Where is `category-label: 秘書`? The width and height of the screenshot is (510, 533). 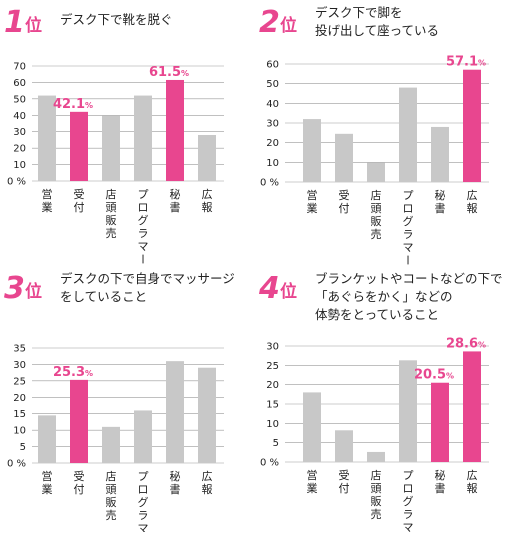 category-label: 秘書 is located at coordinates (175, 200).